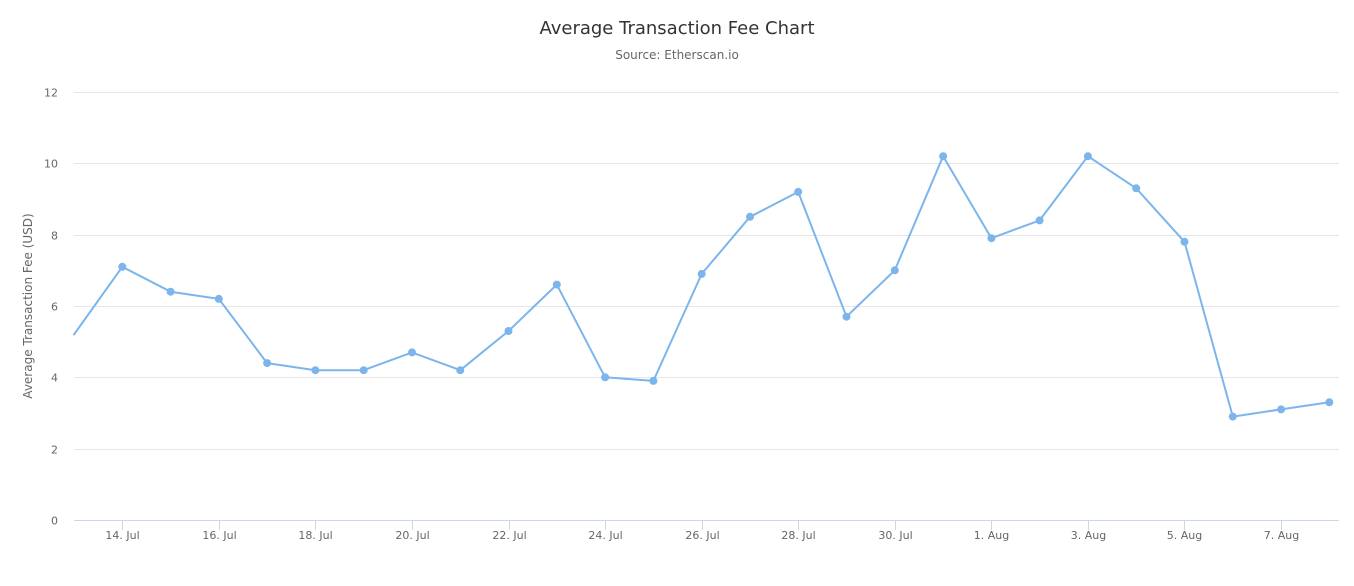 Image resolution: width=1354 pixels, height=586 pixels. Describe the element at coordinates (51, 164) in the screenshot. I see `y-tick-label: 10` at that location.